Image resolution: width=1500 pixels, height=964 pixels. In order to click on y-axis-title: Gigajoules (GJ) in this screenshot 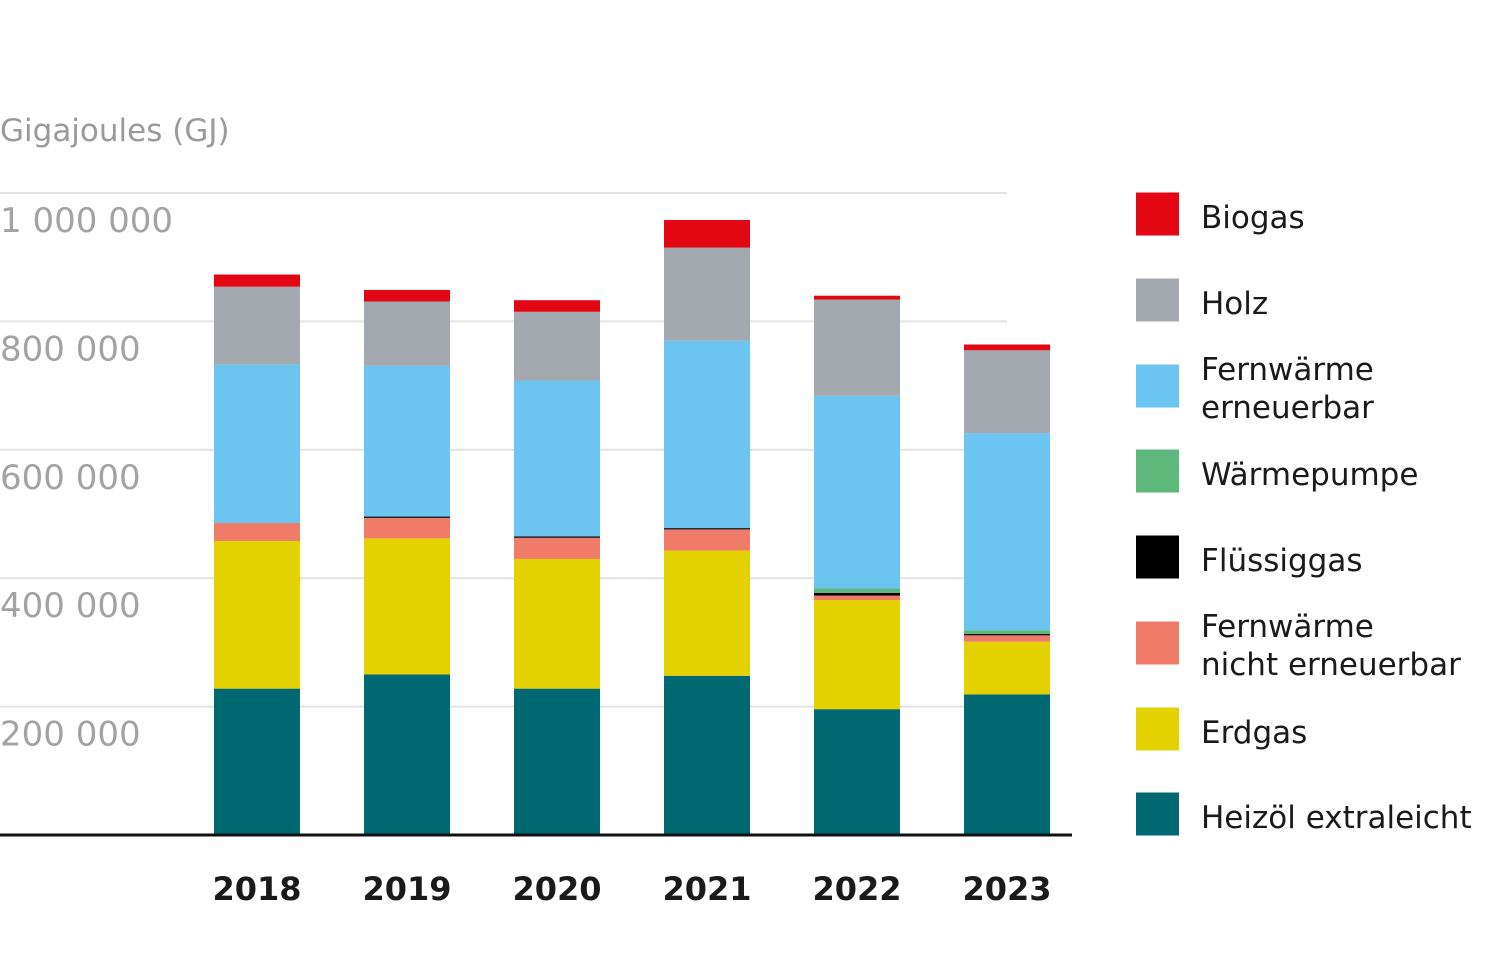, I will do `click(115, 131)`.